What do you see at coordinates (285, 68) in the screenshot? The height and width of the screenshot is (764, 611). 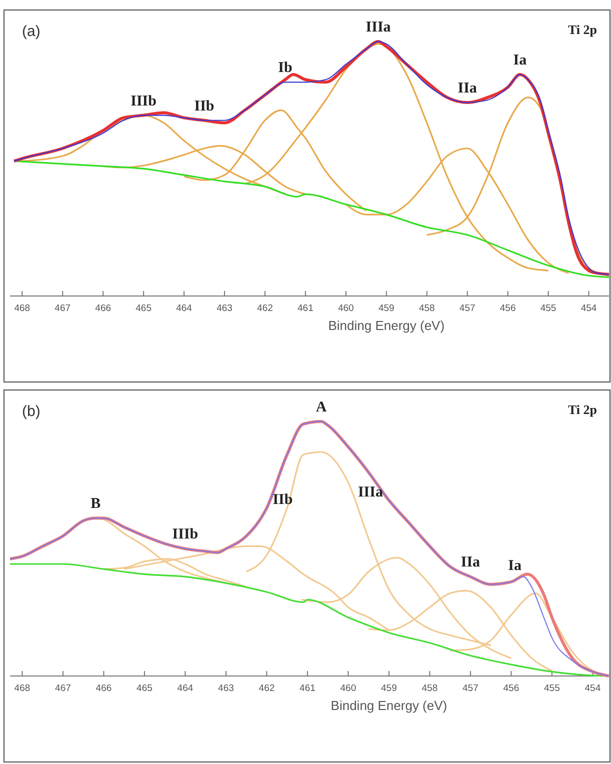 I see `annotation: Ib` at bounding box center [285, 68].